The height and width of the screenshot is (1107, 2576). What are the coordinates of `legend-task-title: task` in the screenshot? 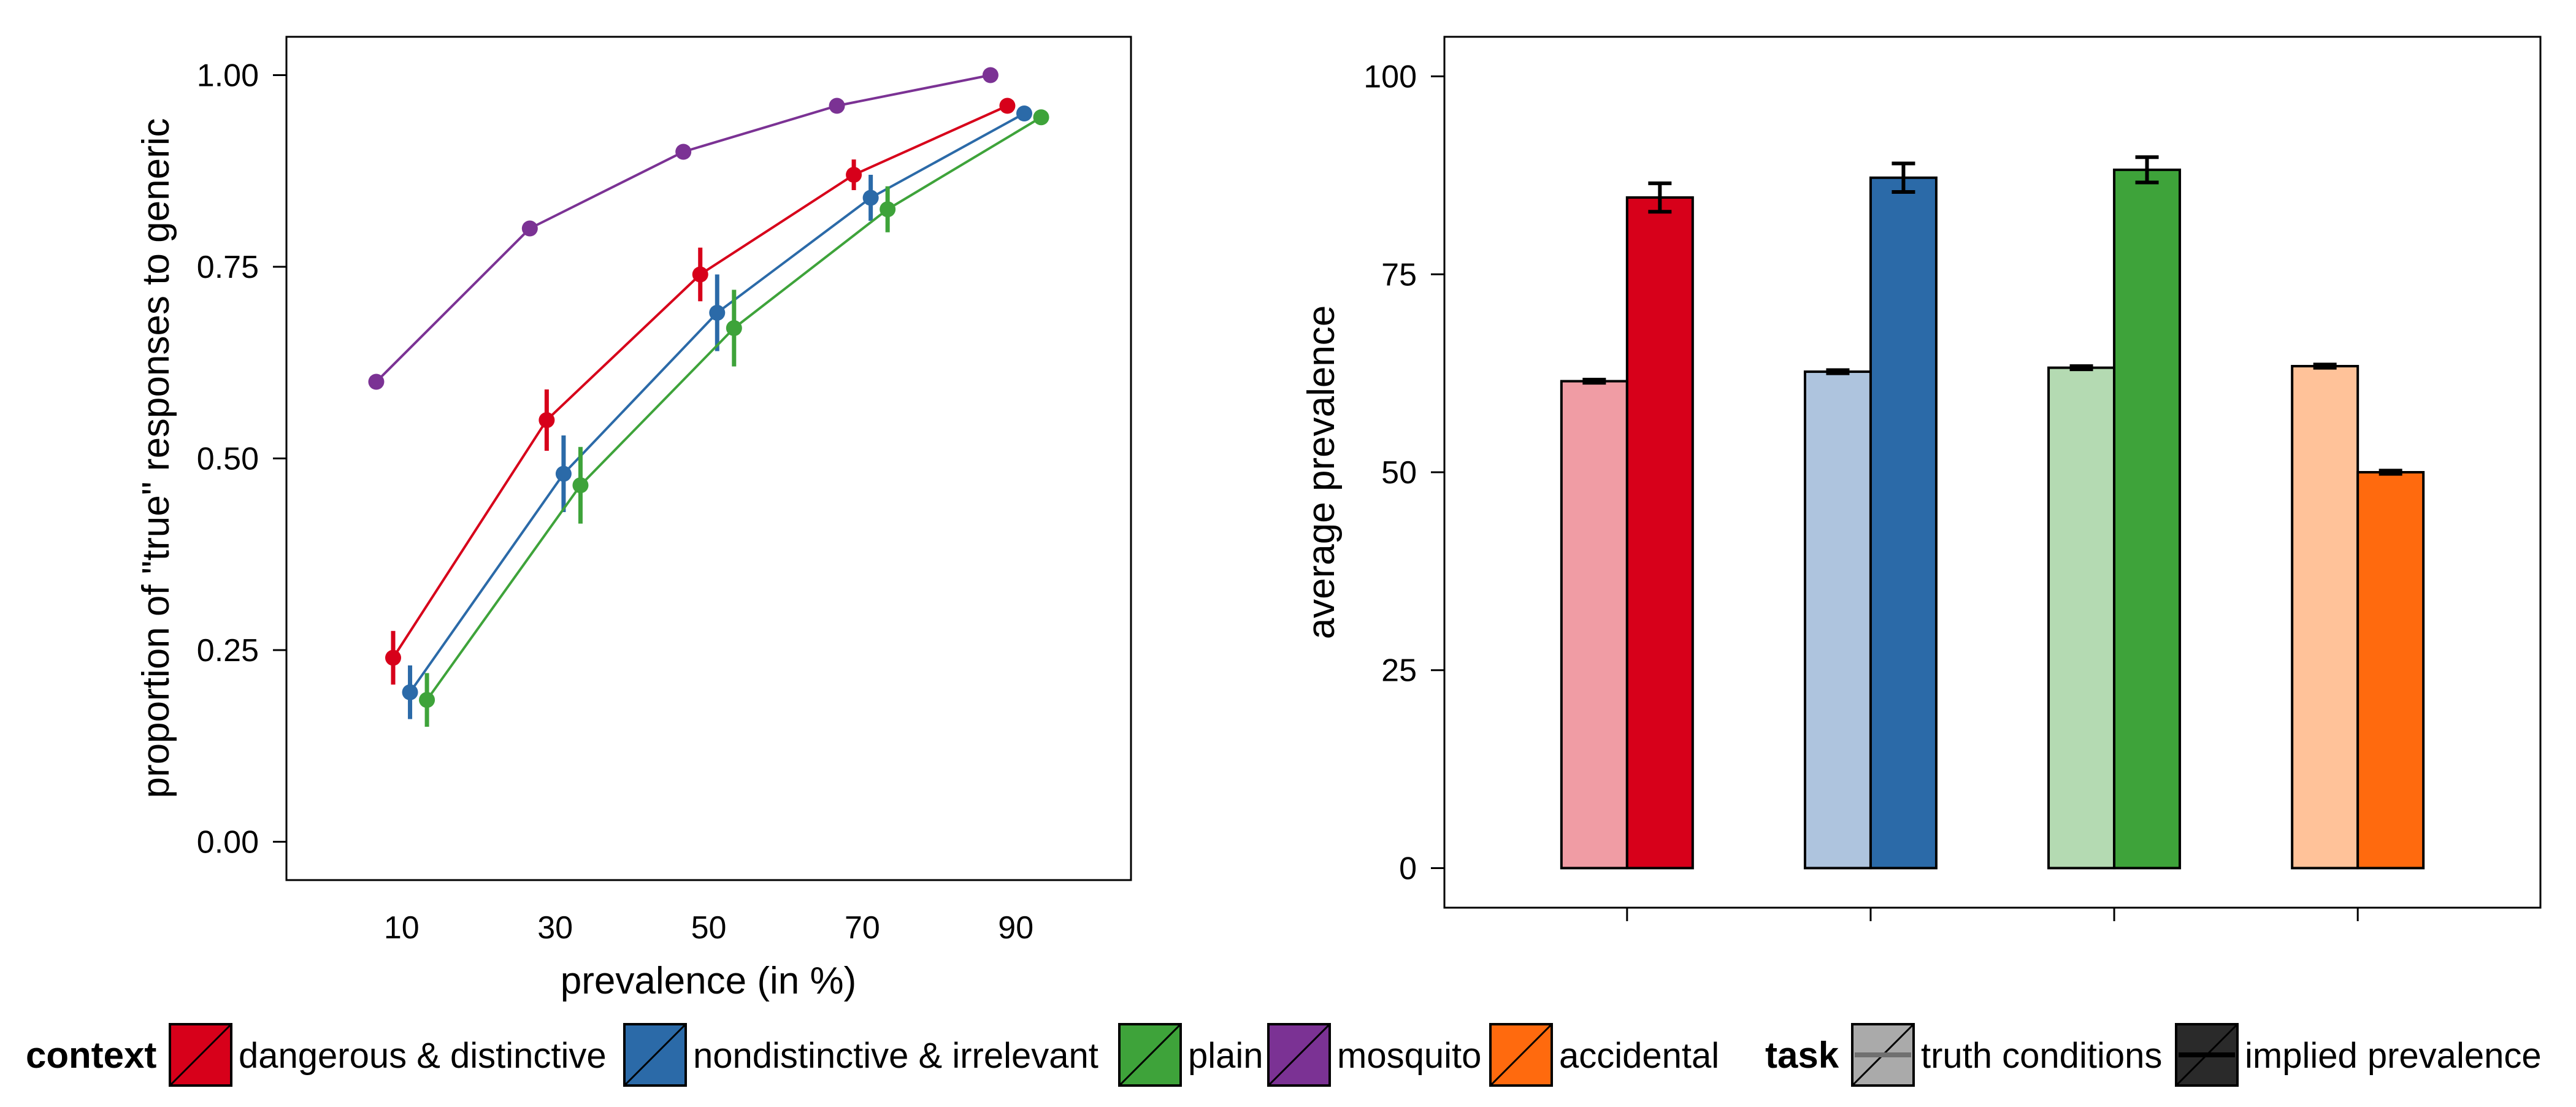 It's located at (1802, 1055).